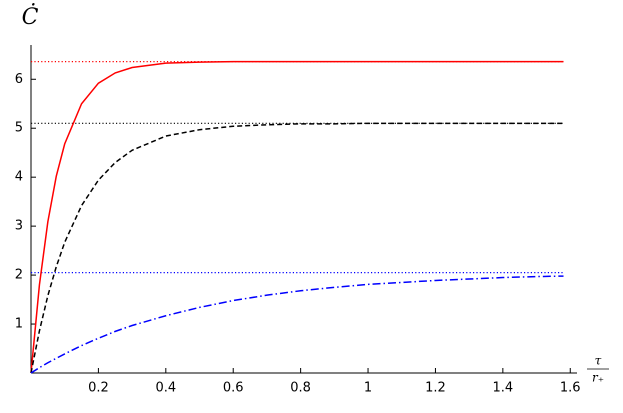  I want to click on x-axis-label-numerator: τ, so click(598, 361).